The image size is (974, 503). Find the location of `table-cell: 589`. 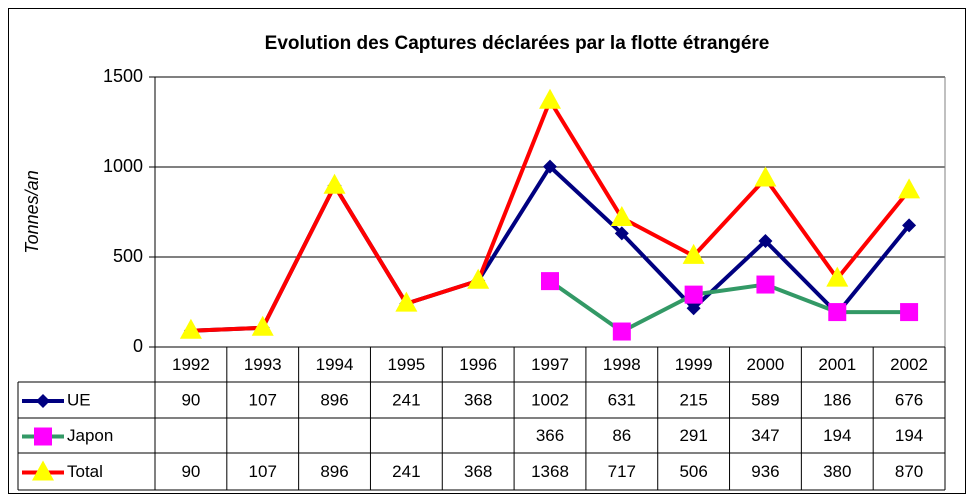

table-cell: 589 is located at coordinates (765, 399).